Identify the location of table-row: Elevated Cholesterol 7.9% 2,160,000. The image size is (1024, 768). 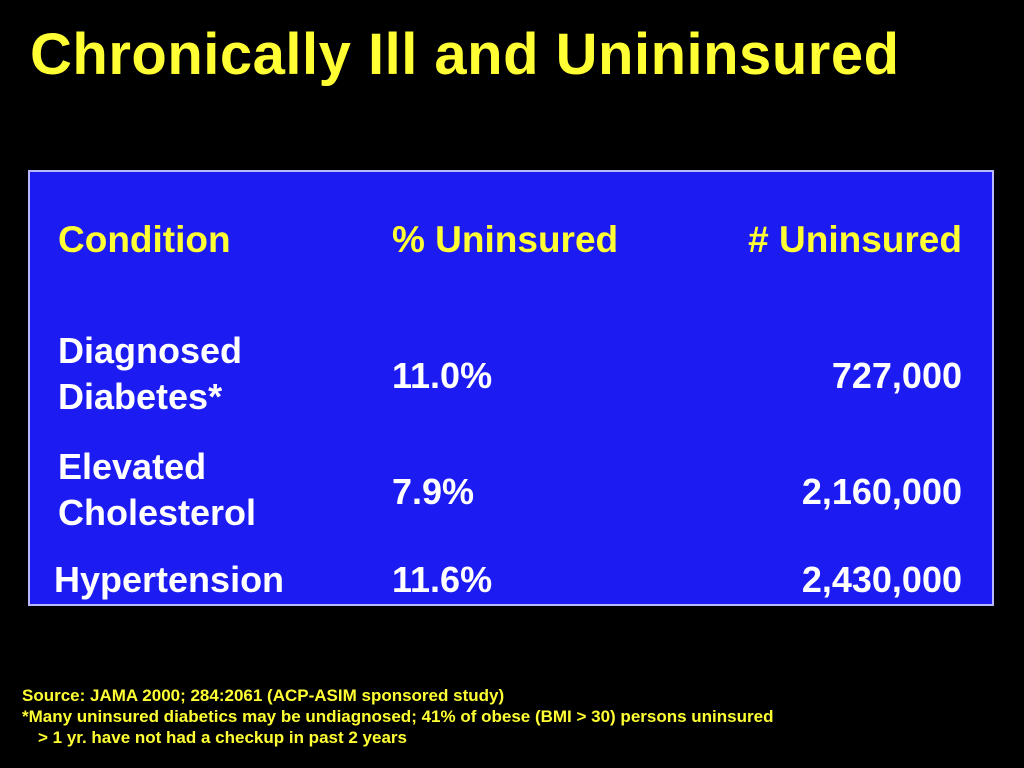
(511, 490).